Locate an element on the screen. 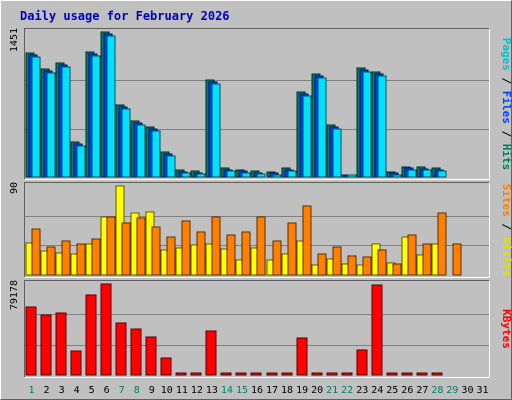 The height and width of the screenshot is (400, 512). day-label-7: 7 is located at coordinates (122, 390).